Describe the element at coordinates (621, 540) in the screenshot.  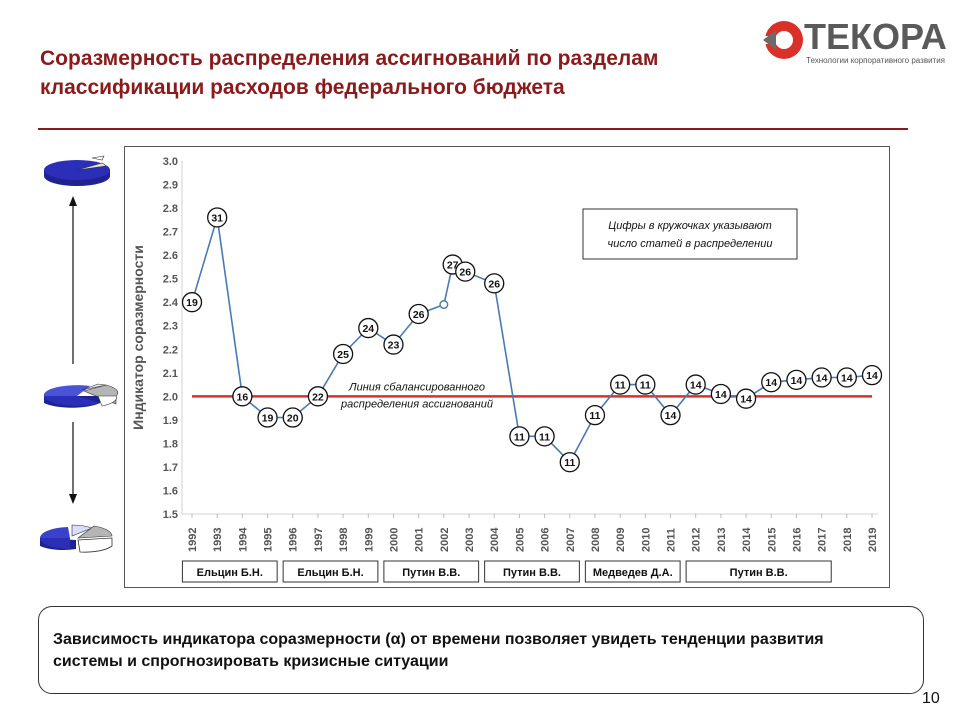
I see `x-tick-label: 2009` at that location.